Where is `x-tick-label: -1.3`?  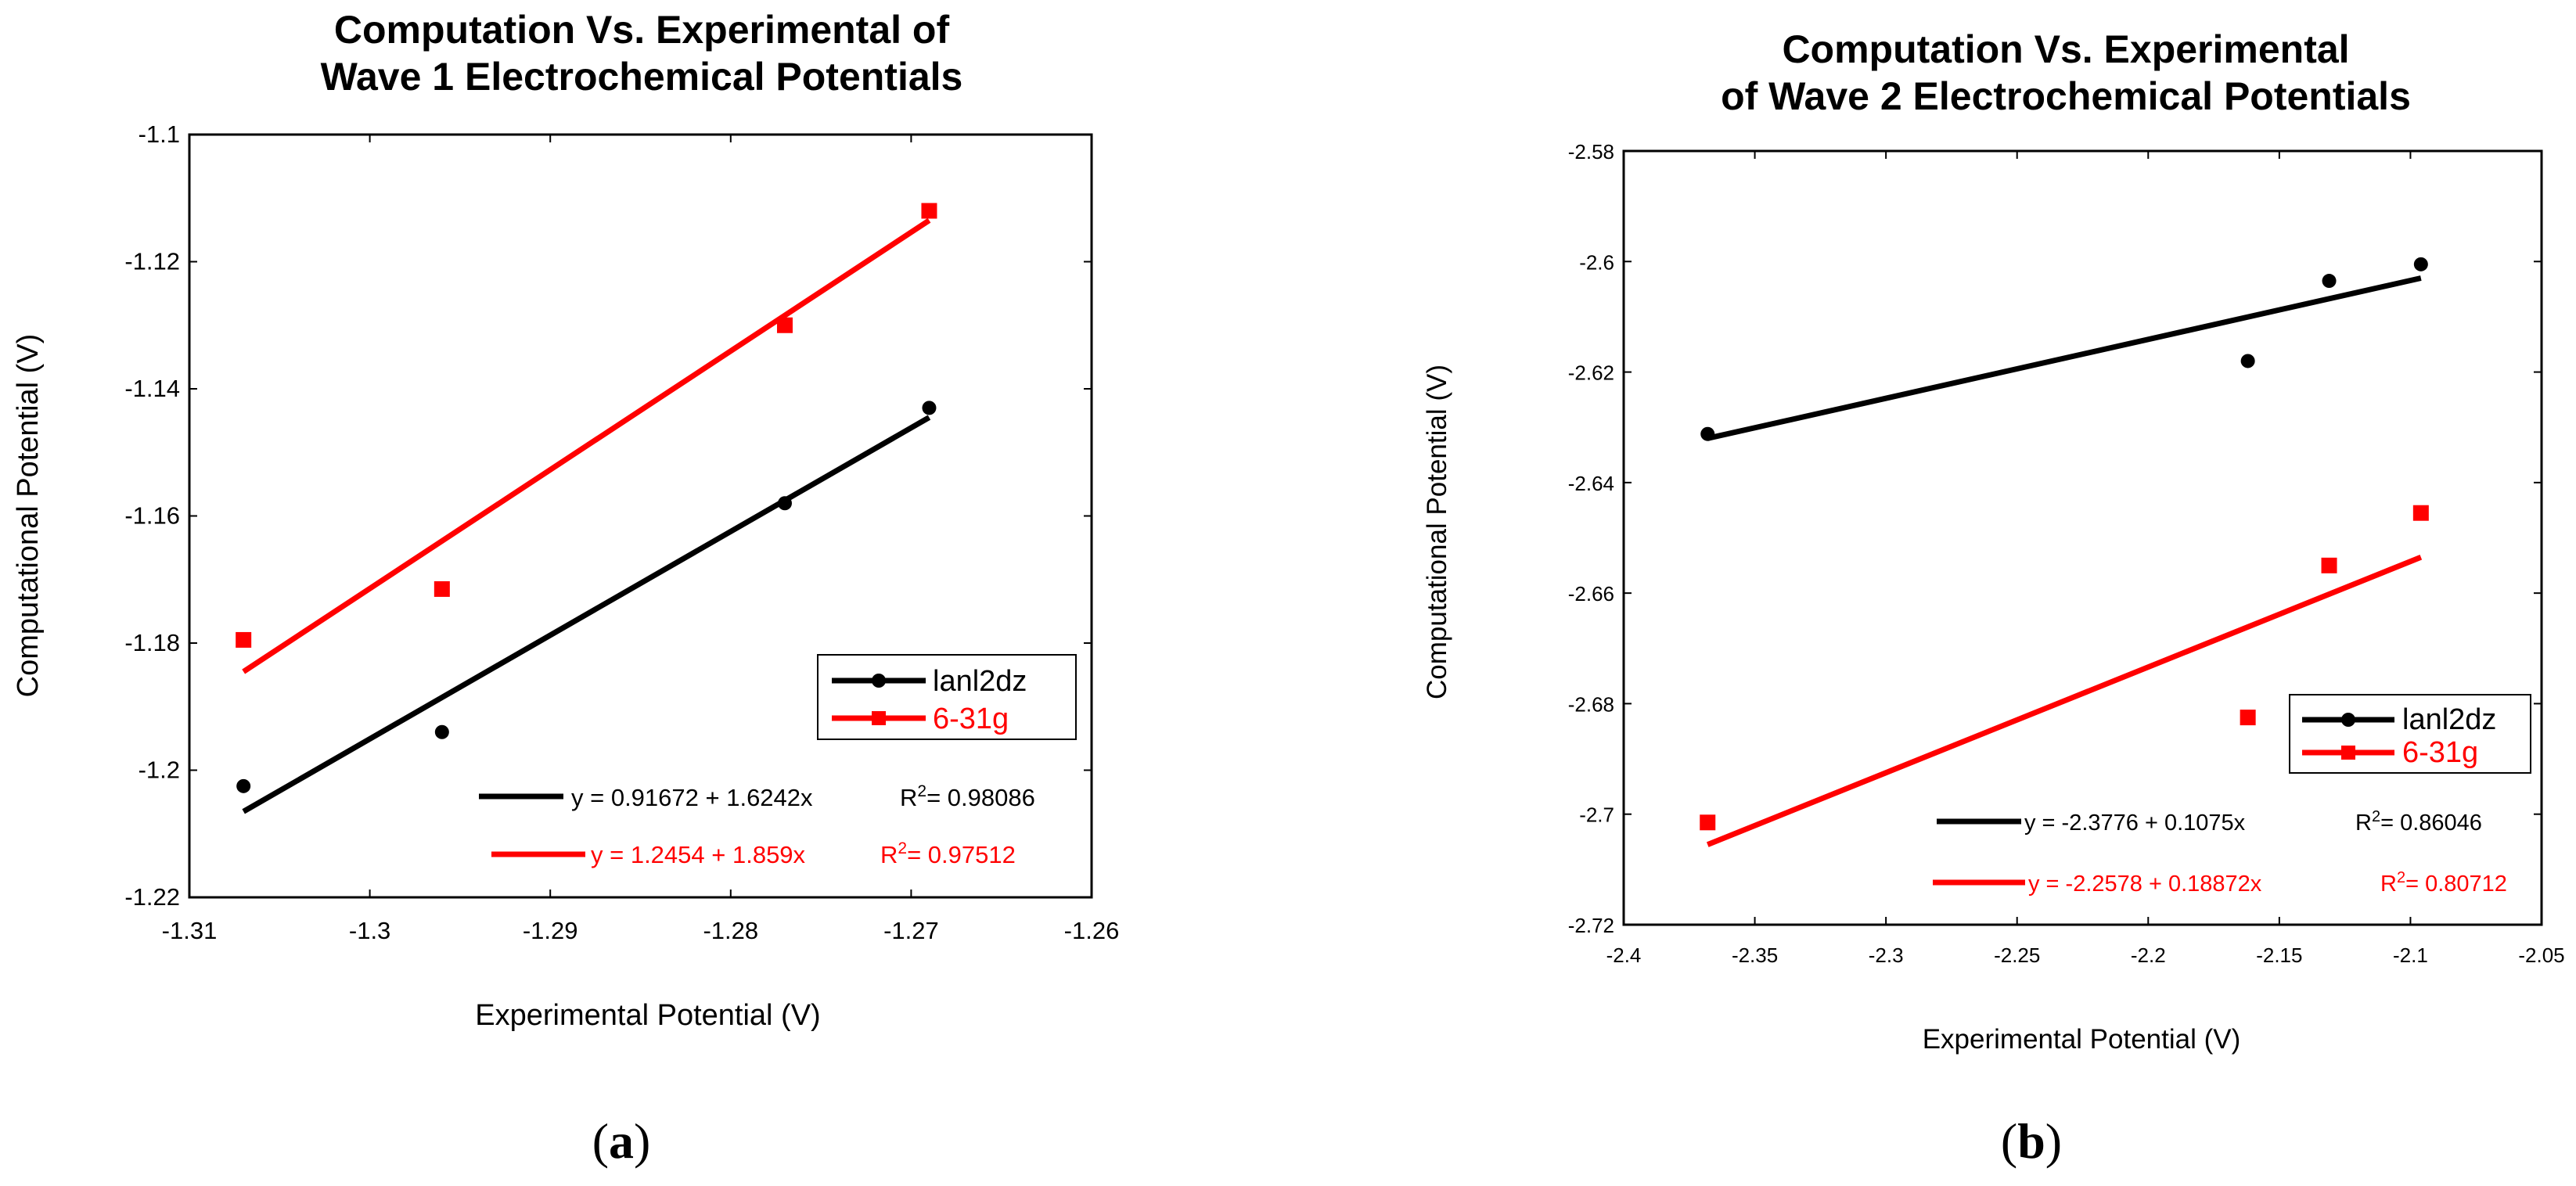 x-tick-label: -1.3 is located at coordinates (369, 930).